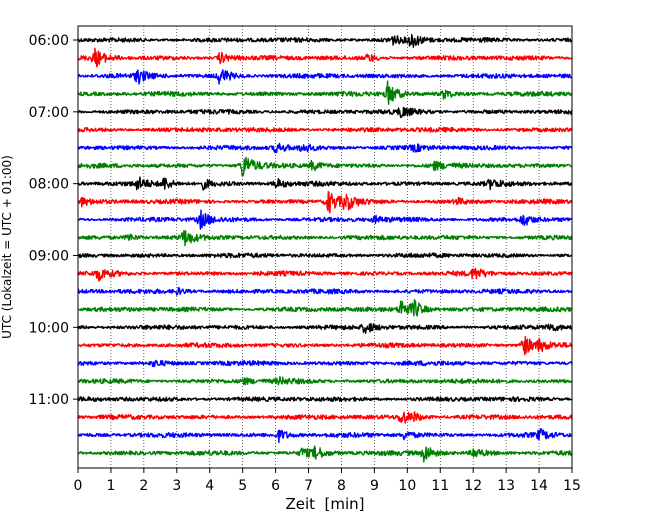 The height and width of the screenshot is (520, 650). Describe the element at coordinates (53, 220) in the screenshot. I see `y-axis: 06:00 07:00 08:00 09:00 10:00 11:00` at that location.